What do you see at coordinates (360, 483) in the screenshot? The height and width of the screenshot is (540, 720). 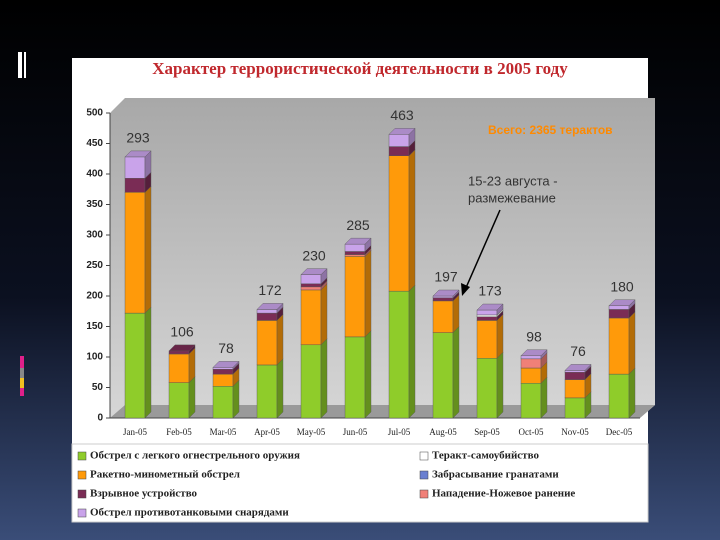 I see `legend` at bounding box center [360, 483].